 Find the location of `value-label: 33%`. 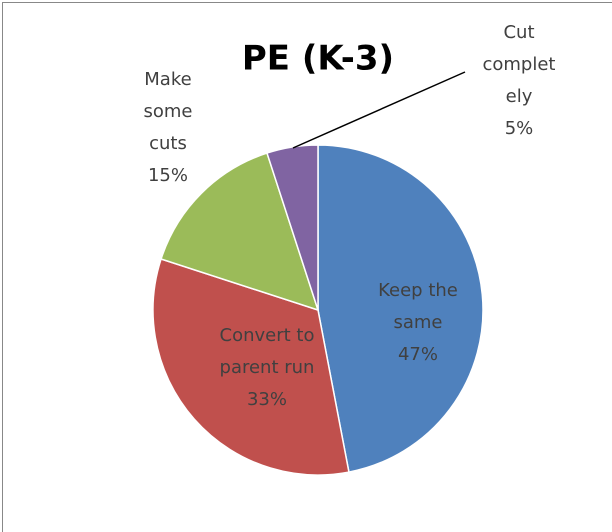

value-label: 33% is located at coordinates (266, 399).